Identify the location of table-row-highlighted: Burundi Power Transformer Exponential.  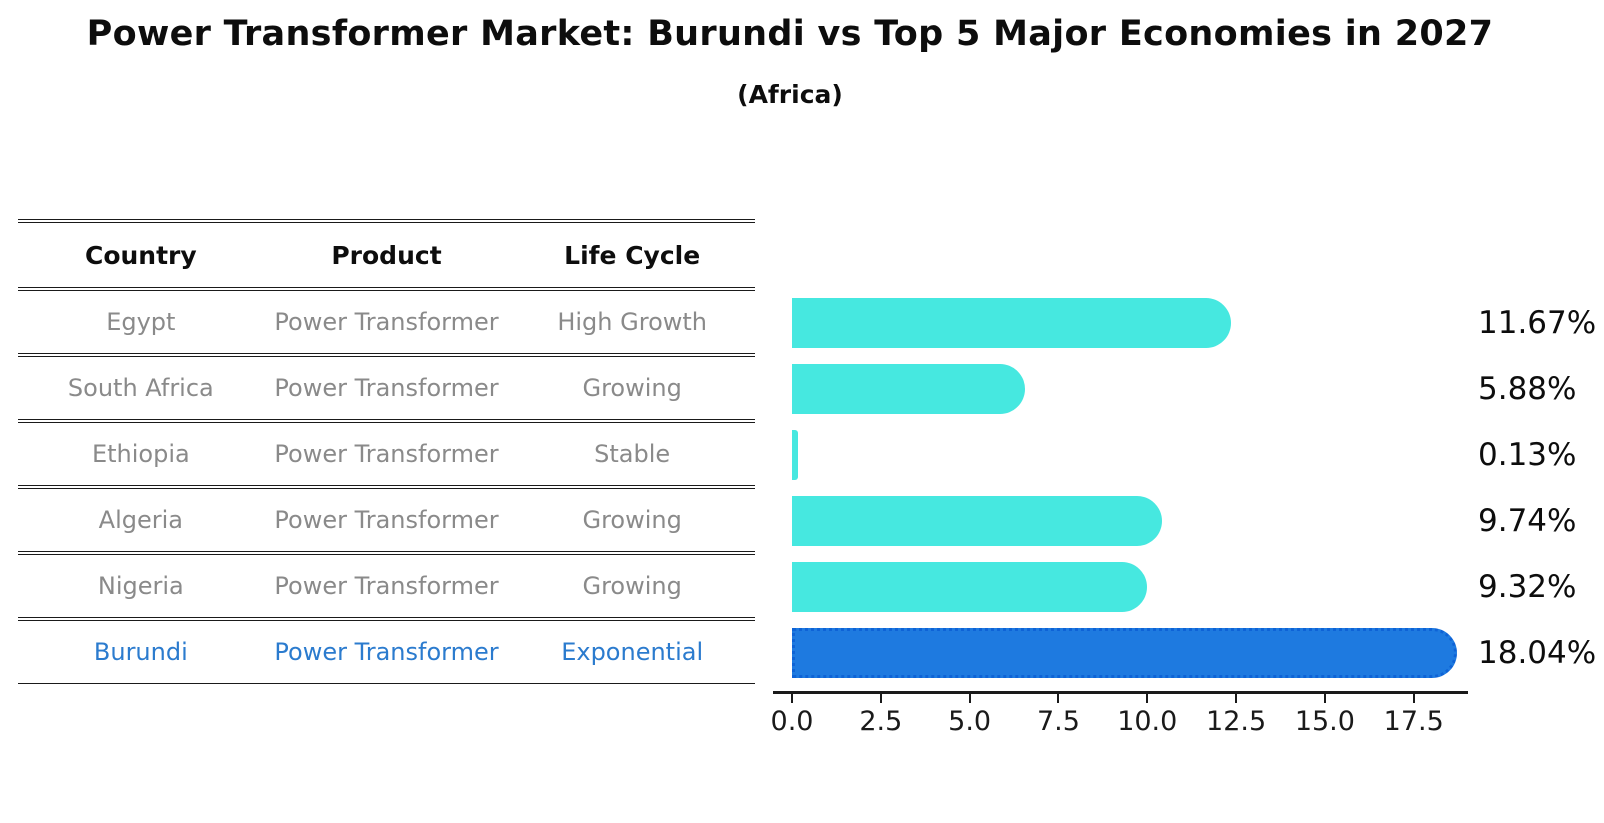
(386, 652).